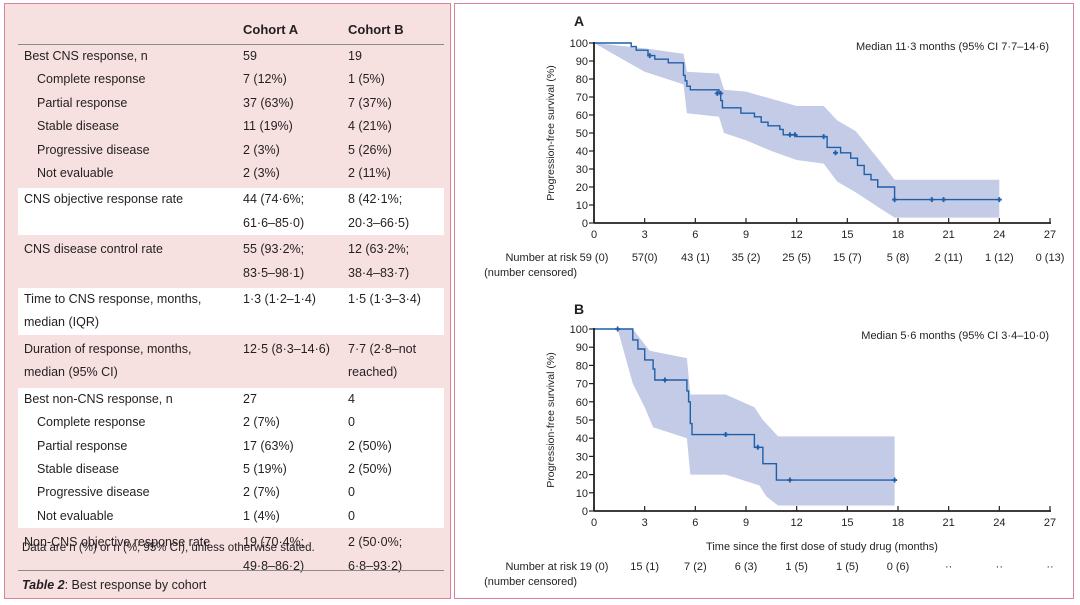 This screenshot has width=1080, height=605. What do you see at coordinates (135, 585) in the screenshot?
I see `caption-text: : Best response by cohort` at bounding box center [135, 585].